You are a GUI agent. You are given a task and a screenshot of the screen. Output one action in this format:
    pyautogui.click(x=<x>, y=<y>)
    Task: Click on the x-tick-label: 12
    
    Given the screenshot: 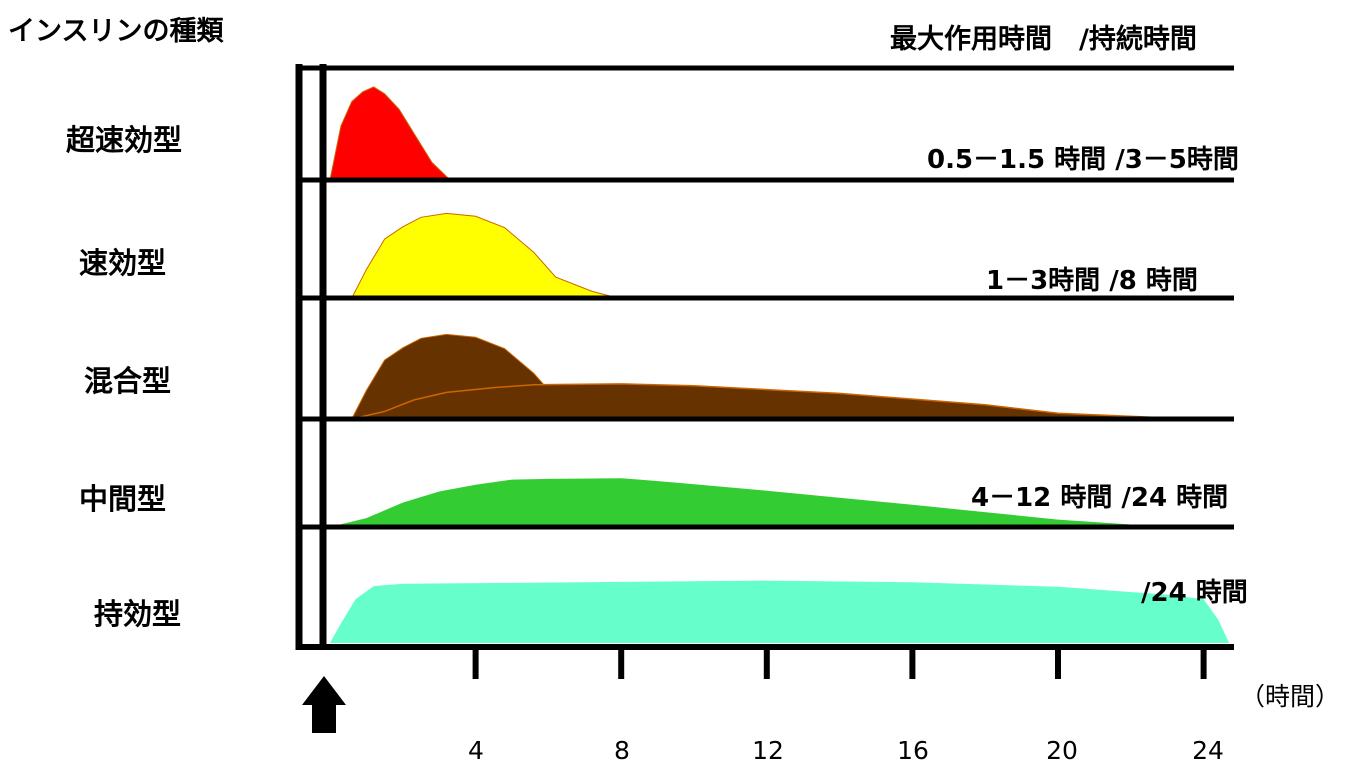 What is the action you would take?
    pyautogui.click(x=768, y=750)
    